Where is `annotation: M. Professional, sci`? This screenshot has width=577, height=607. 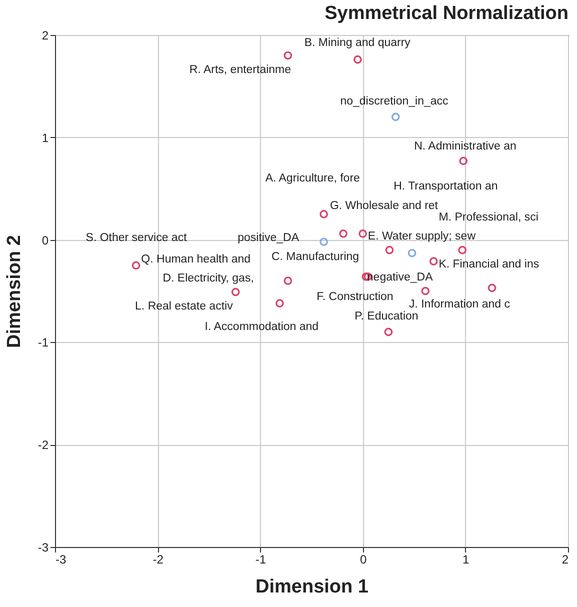
annotation: M. Professional, sci is located at coordinates (488, 217).